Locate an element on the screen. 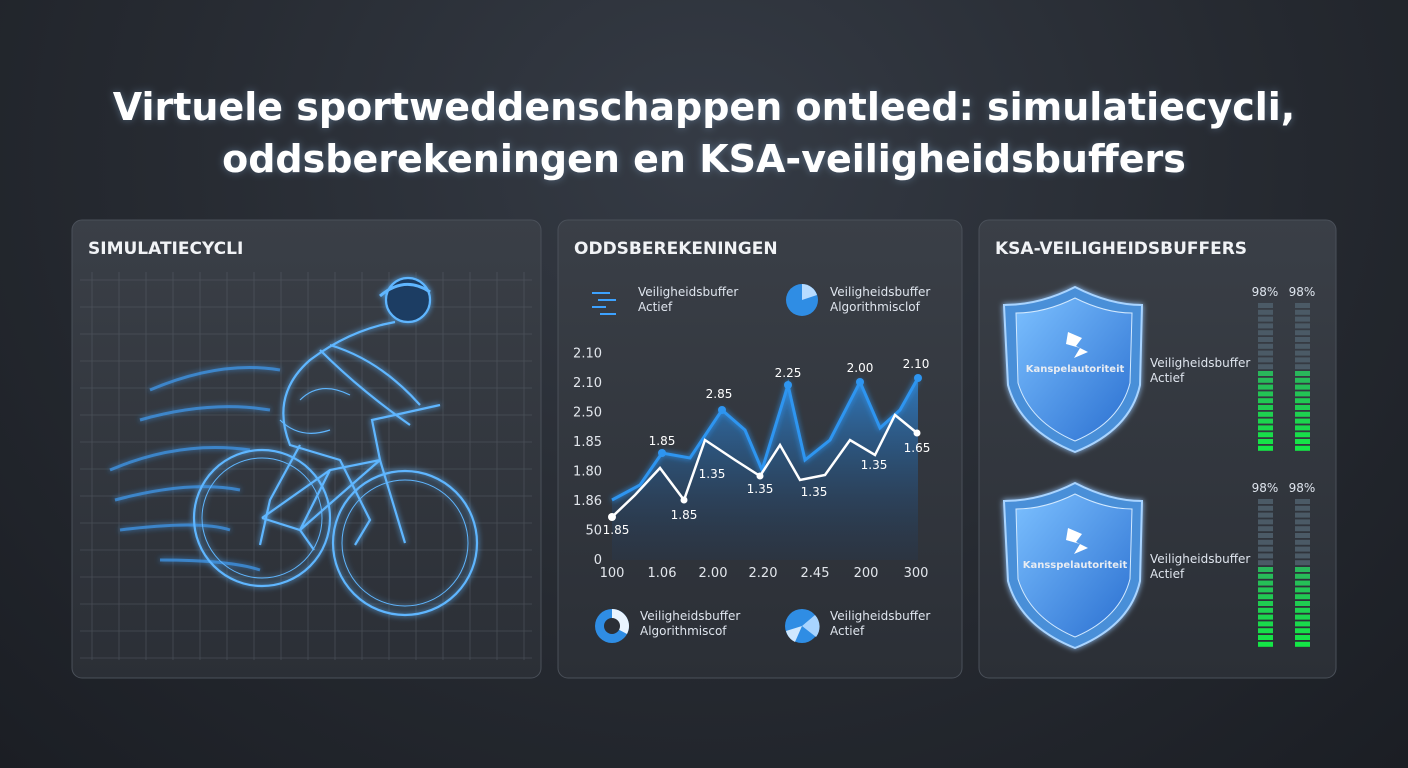 The width and height of the screenshot is (1408, 768). y-tick-label: 1.80 is located at coordinates (587, 472).